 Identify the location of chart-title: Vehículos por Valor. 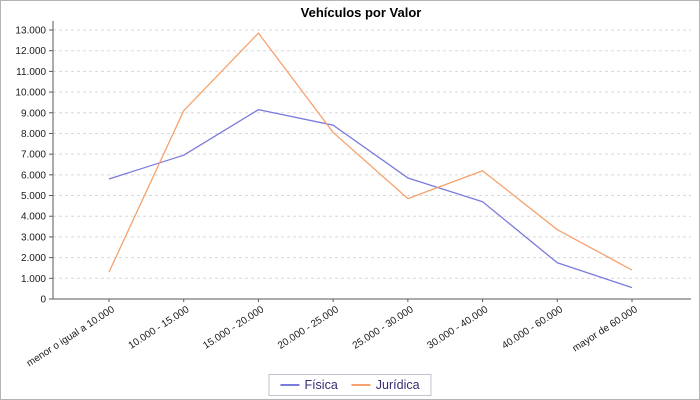
(361, 12).